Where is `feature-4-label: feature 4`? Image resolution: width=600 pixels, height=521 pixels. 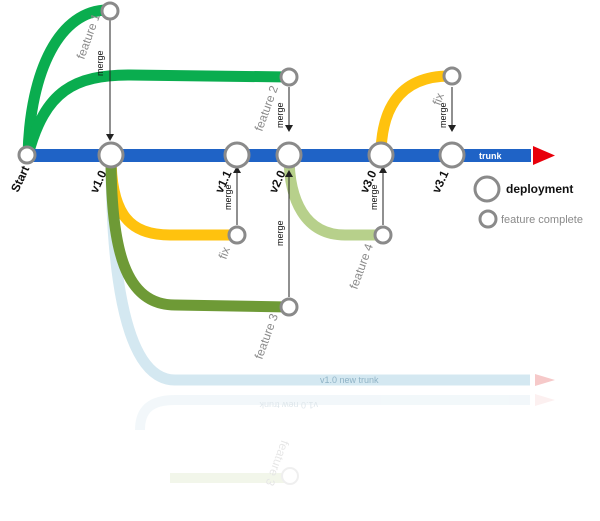 feature-4-label: feature 4 is located at coordinates (361, 266).